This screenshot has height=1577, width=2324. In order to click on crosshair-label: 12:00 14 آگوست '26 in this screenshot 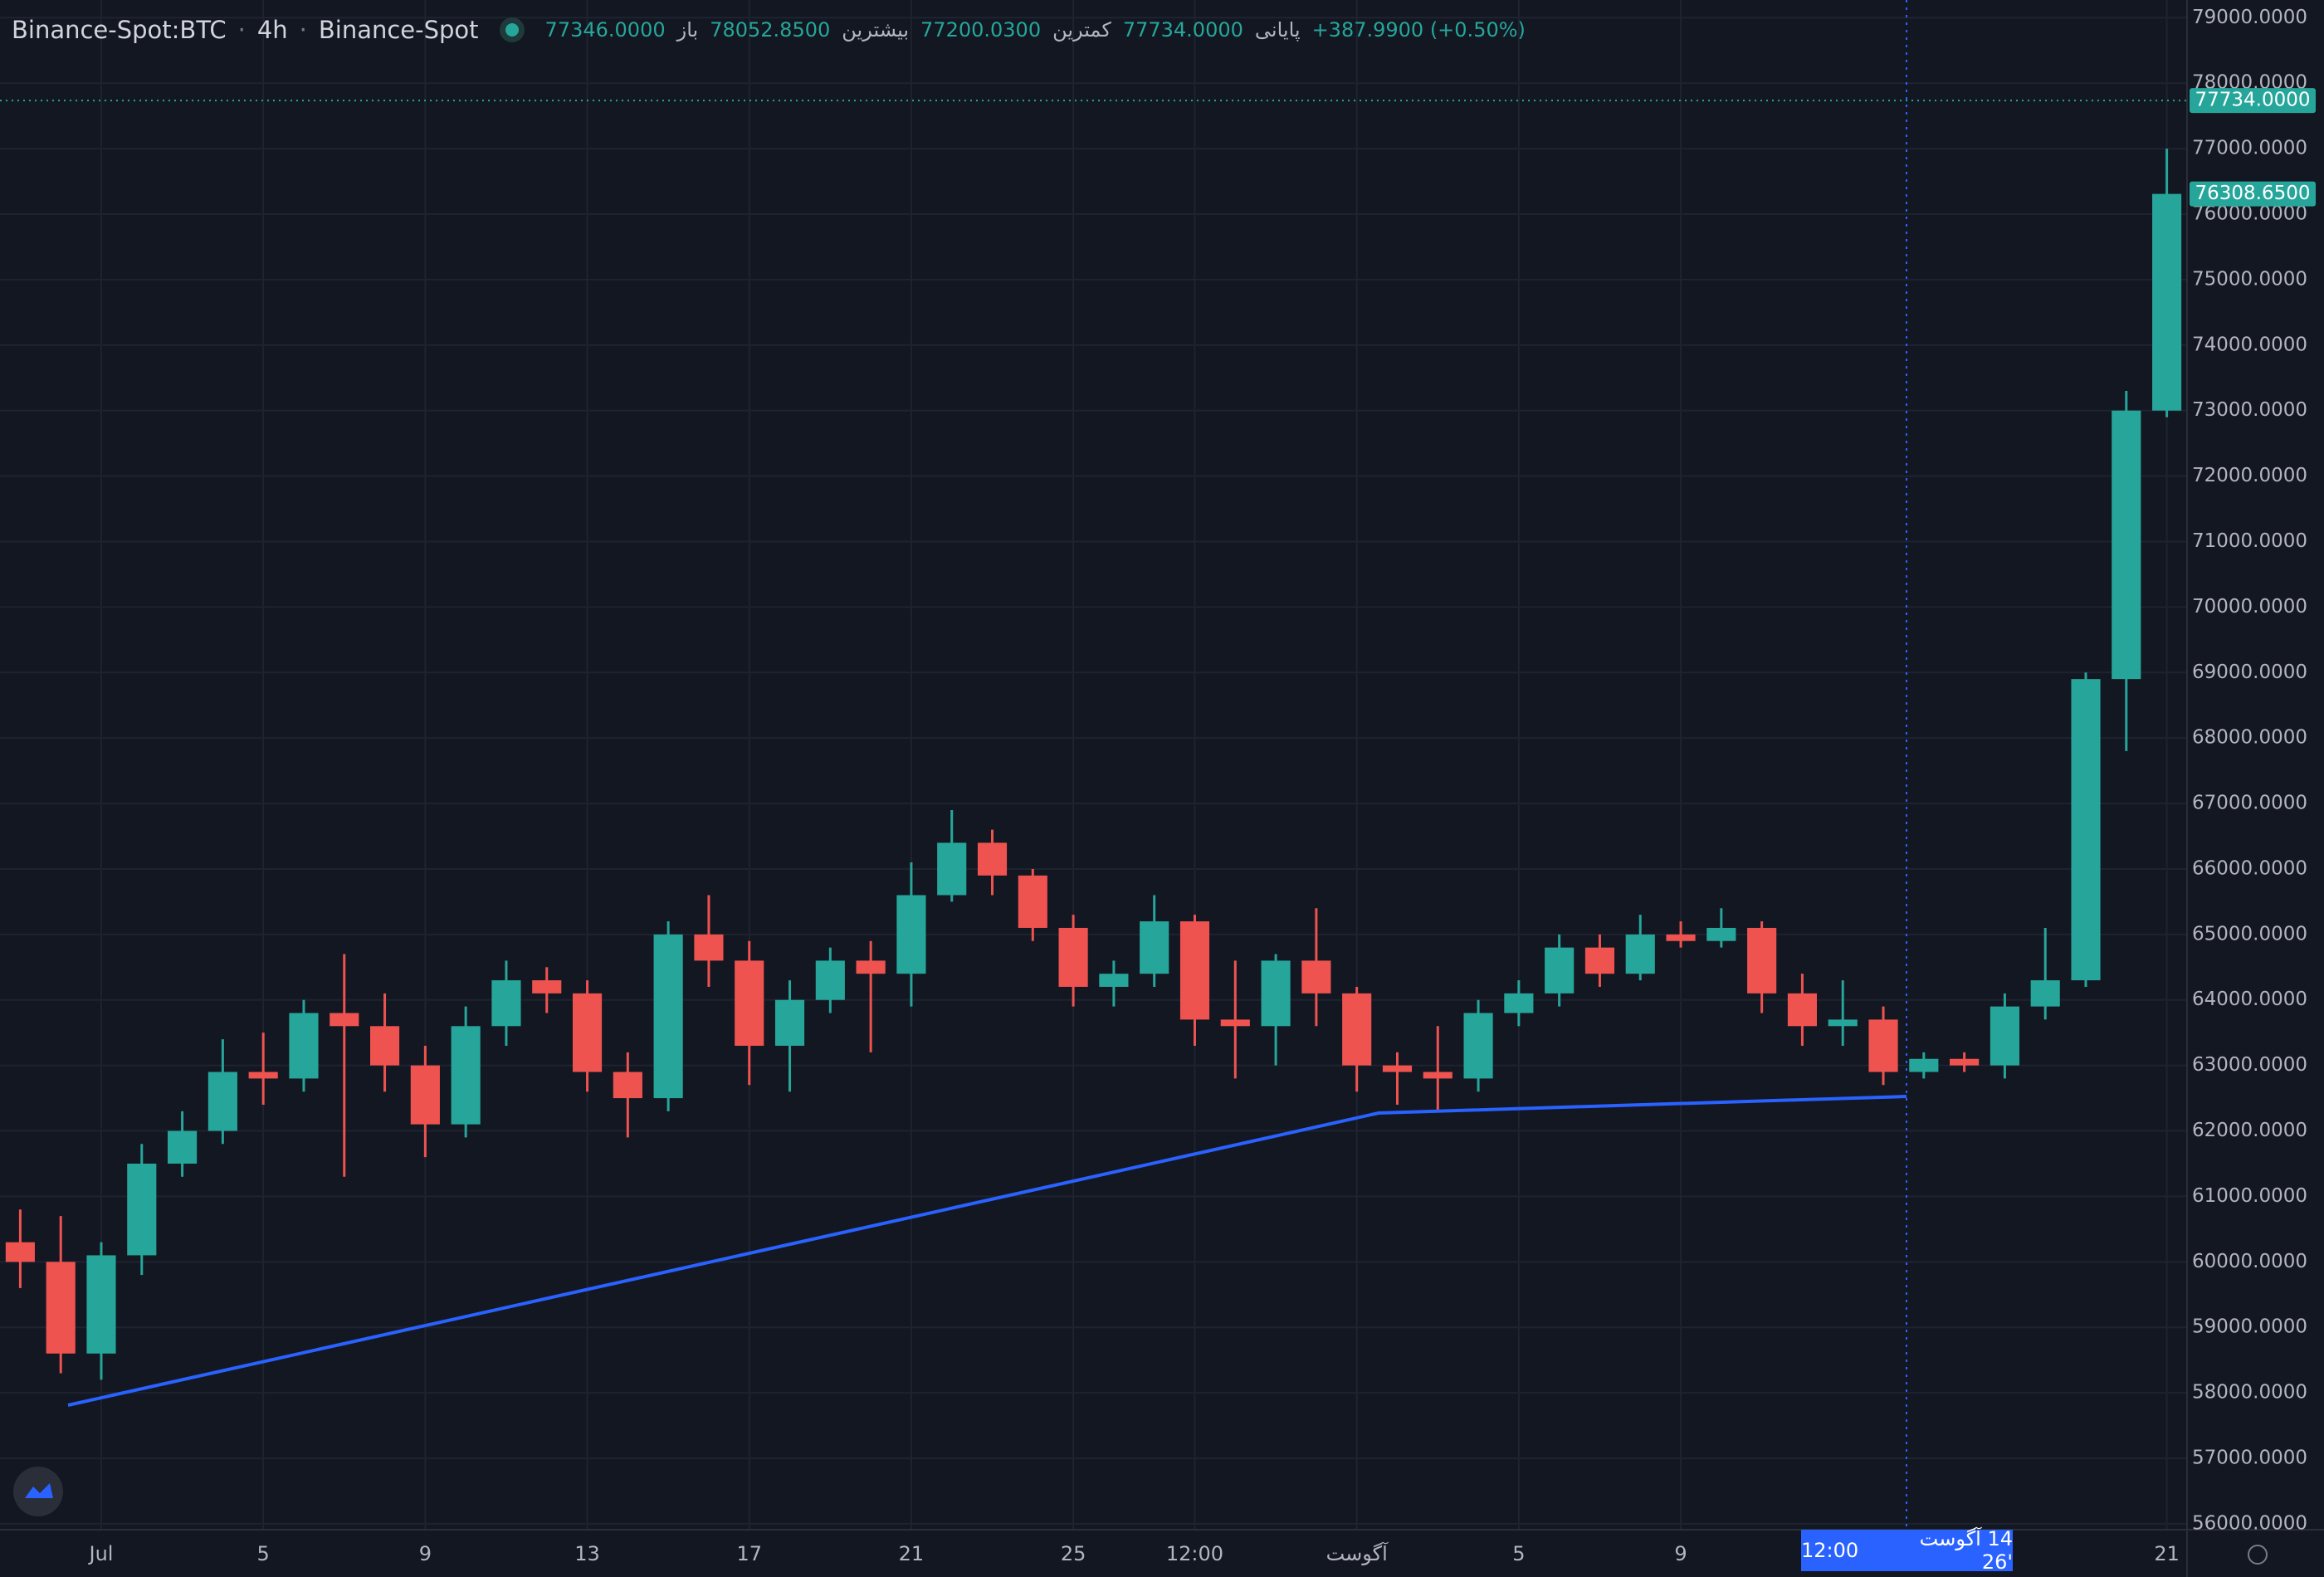, I will do `click(1907, 1551)`.